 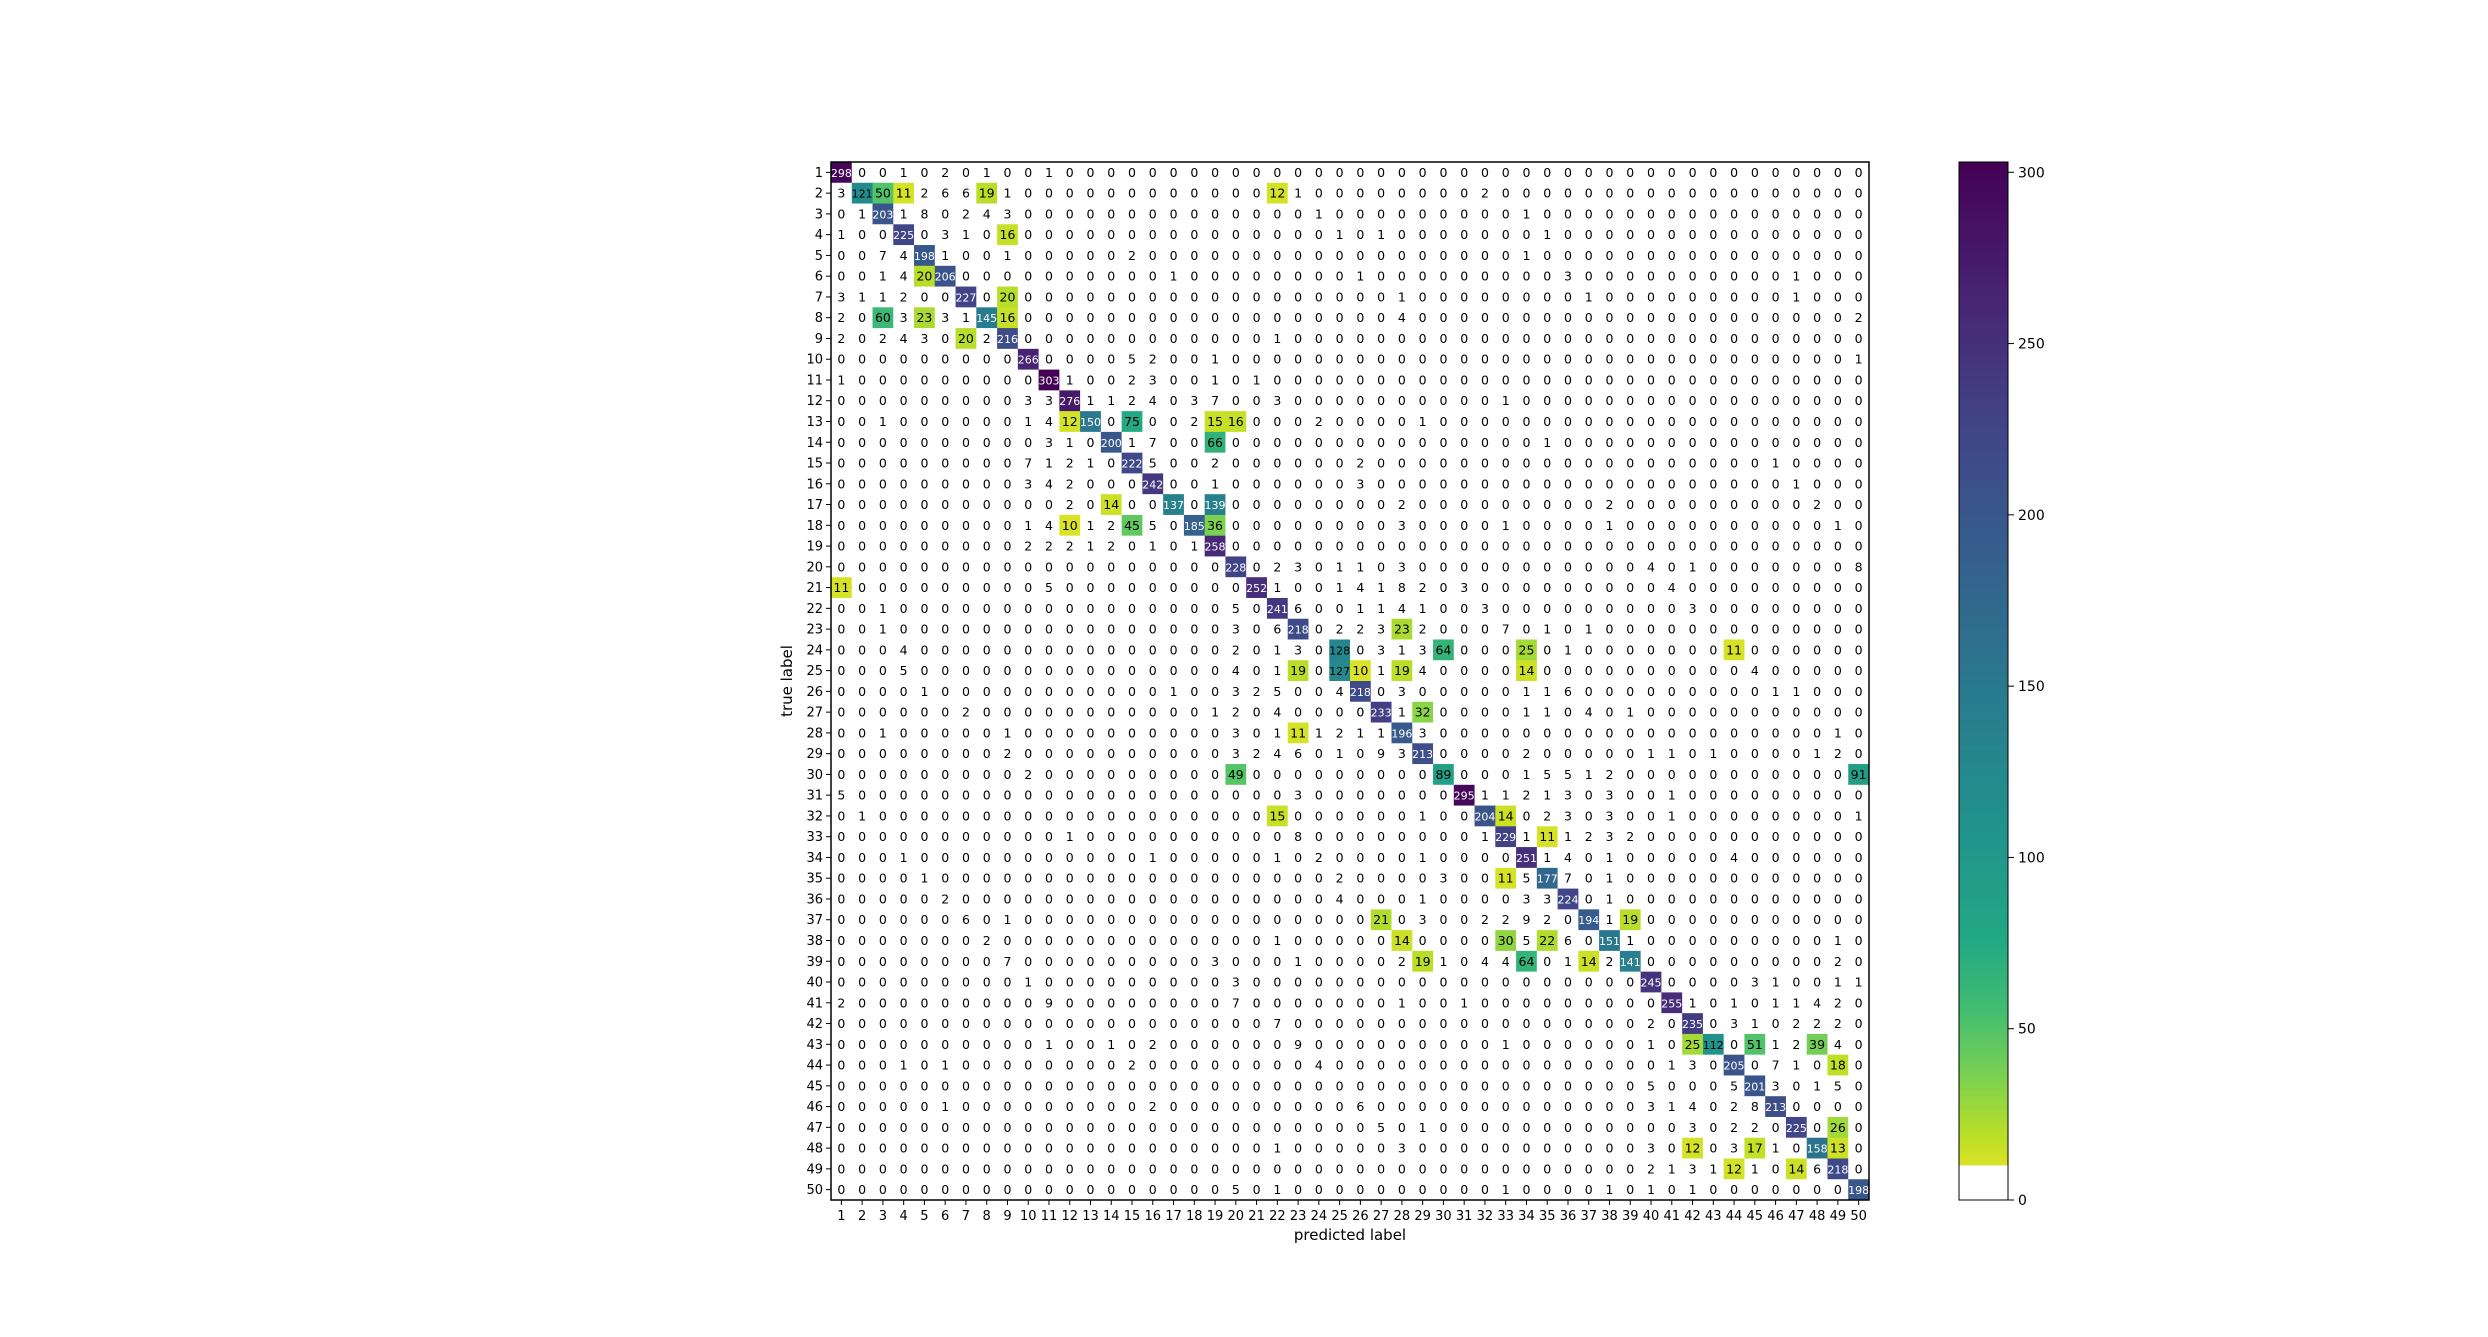 What do you see at coordinates (1755, 1148) in the screenshot?
I see `cell-value-label: 17` at bounding box center [1755, 1148].